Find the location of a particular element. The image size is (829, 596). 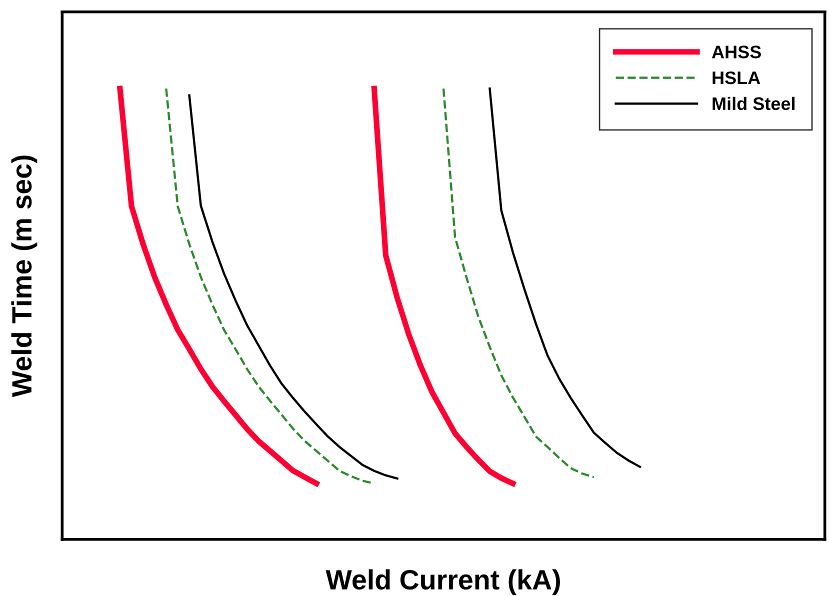

x-axis-title: Weld Current (kA) is located at coordinates (443, 582).